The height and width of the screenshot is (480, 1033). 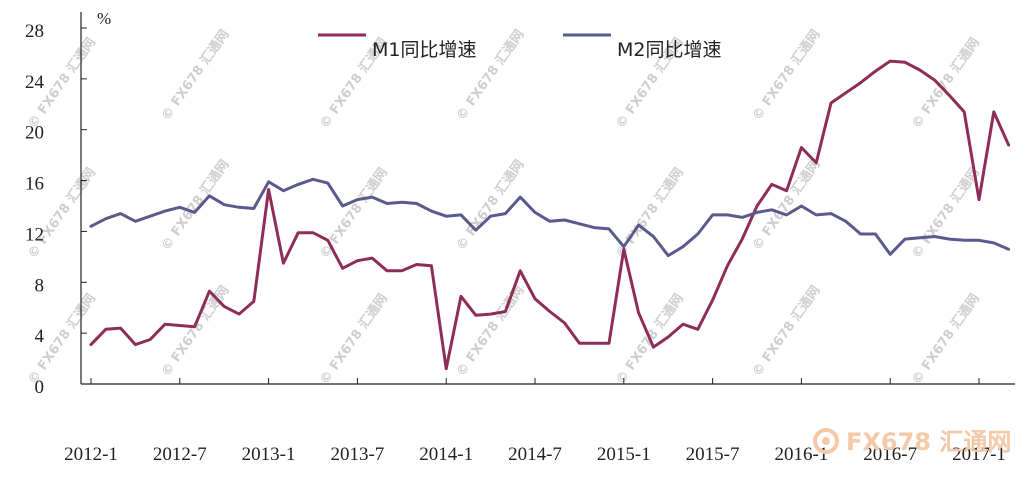 I want to click on legend: M1同比增速 M2同比增速, so click(x=519, y=47).